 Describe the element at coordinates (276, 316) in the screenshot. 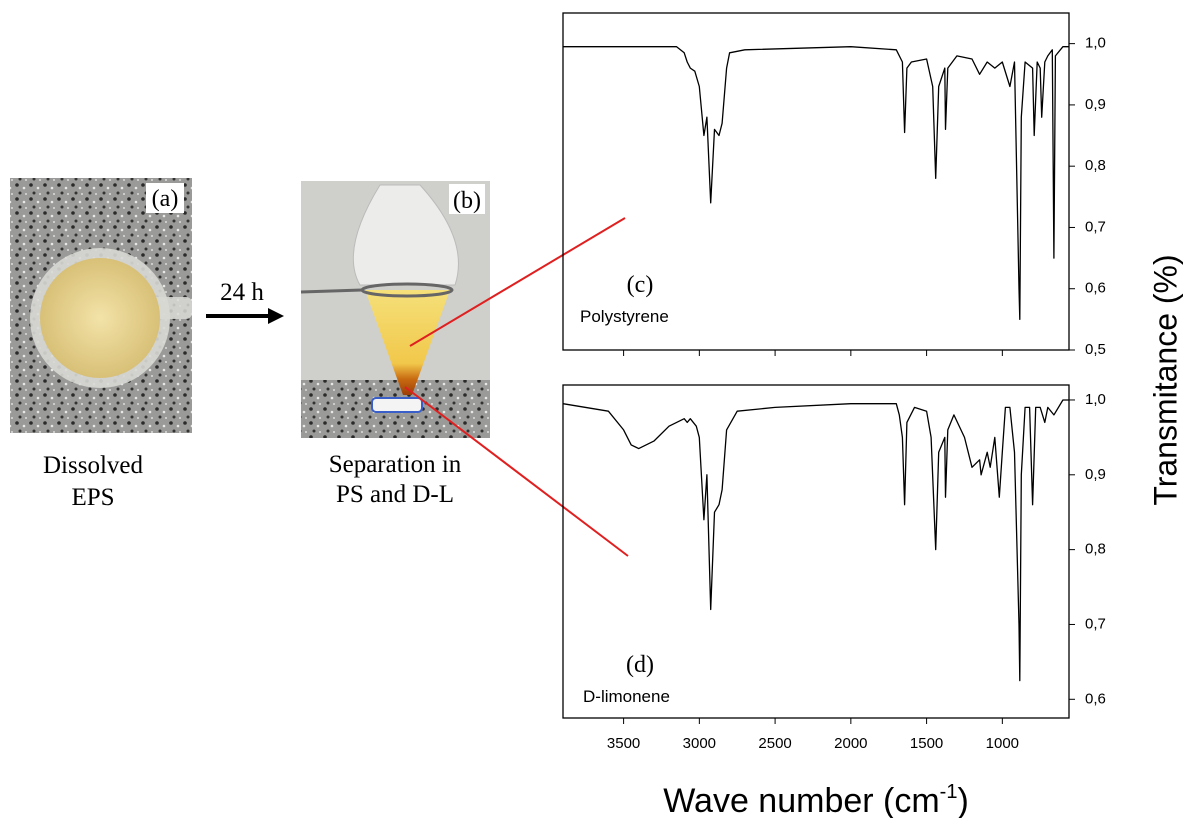

I see `arrowhead` at that location.